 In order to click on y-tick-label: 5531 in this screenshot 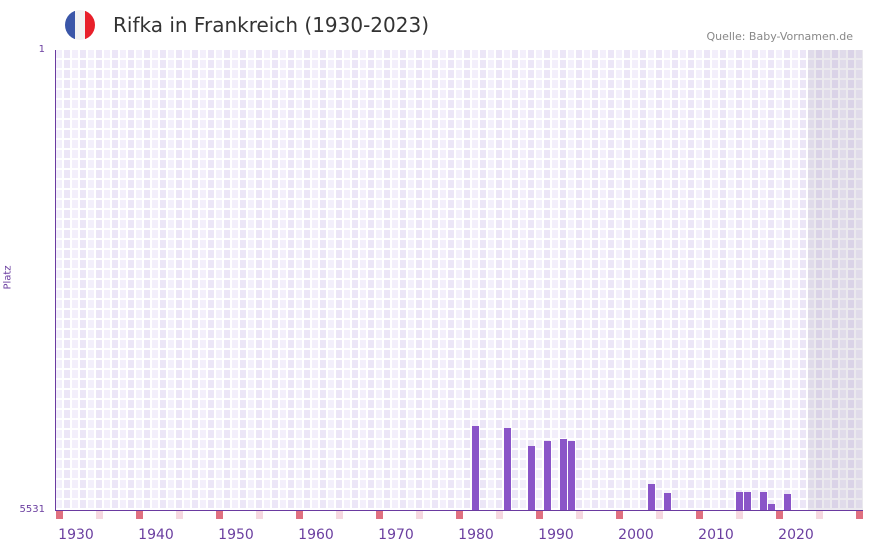, I will do `click(32, 509)`.